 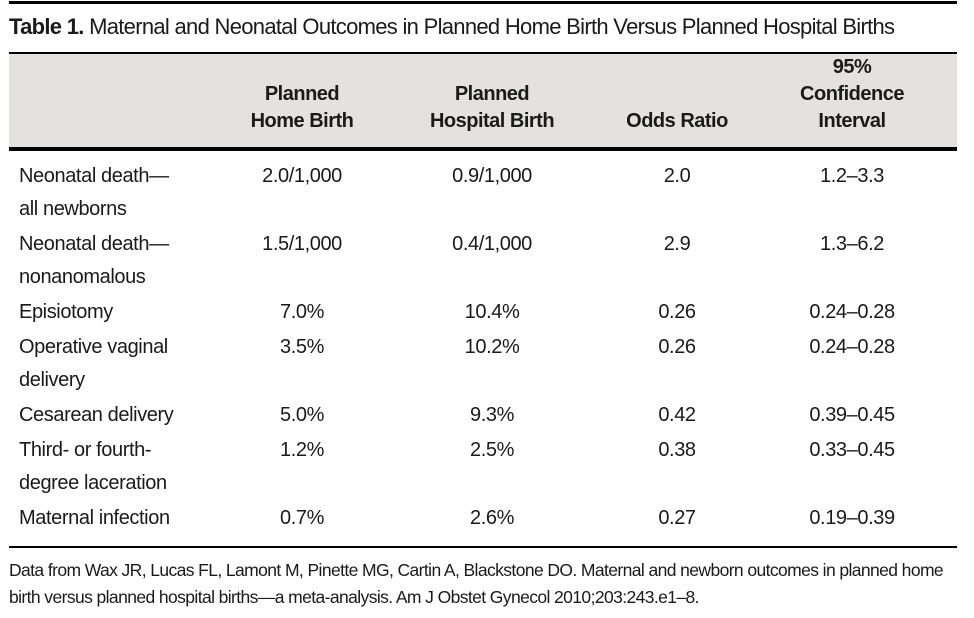 I want to click on header-line: 95%, so click(x=852, y=67).